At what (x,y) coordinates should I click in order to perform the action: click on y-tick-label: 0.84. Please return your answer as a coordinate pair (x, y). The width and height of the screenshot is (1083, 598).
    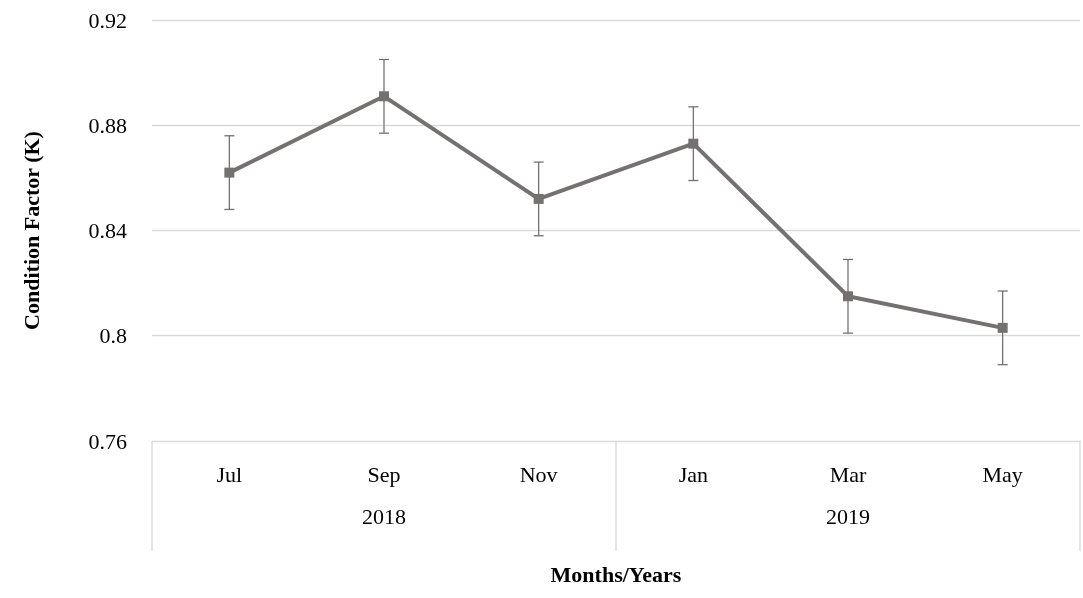
    Looking at the image, I should click on (107, 230).